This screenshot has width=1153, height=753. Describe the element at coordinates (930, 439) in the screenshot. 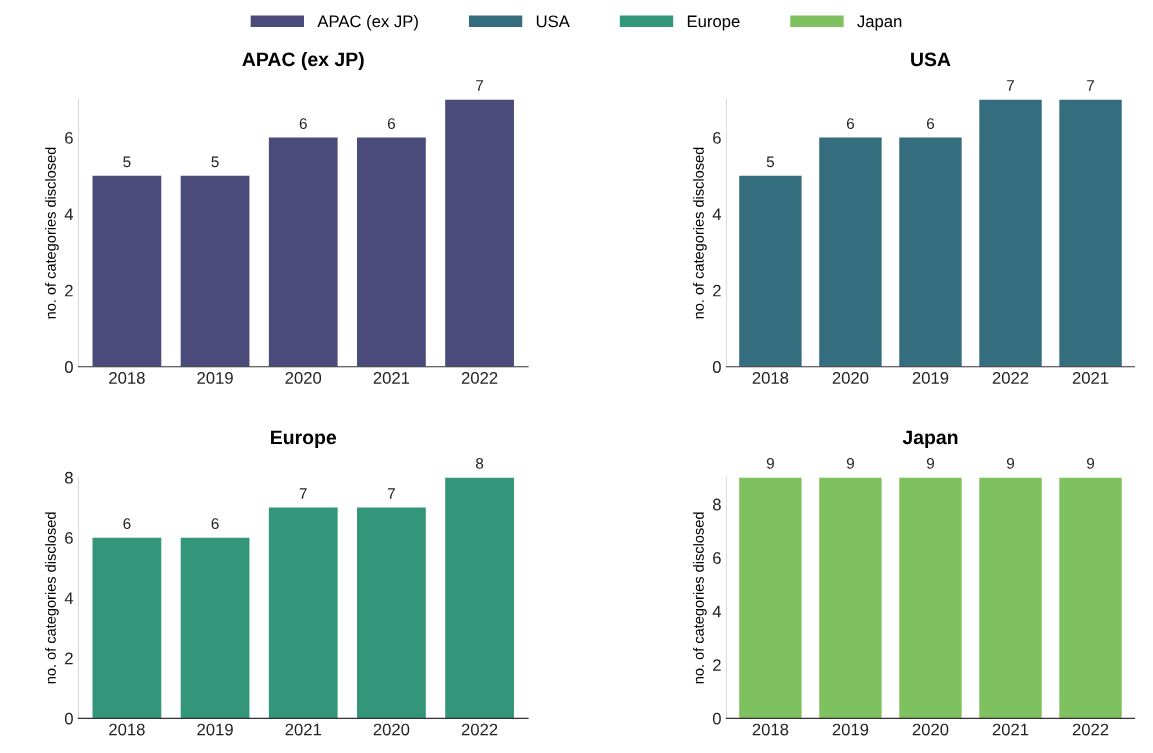

I see `chart-title: Japan` at that location.